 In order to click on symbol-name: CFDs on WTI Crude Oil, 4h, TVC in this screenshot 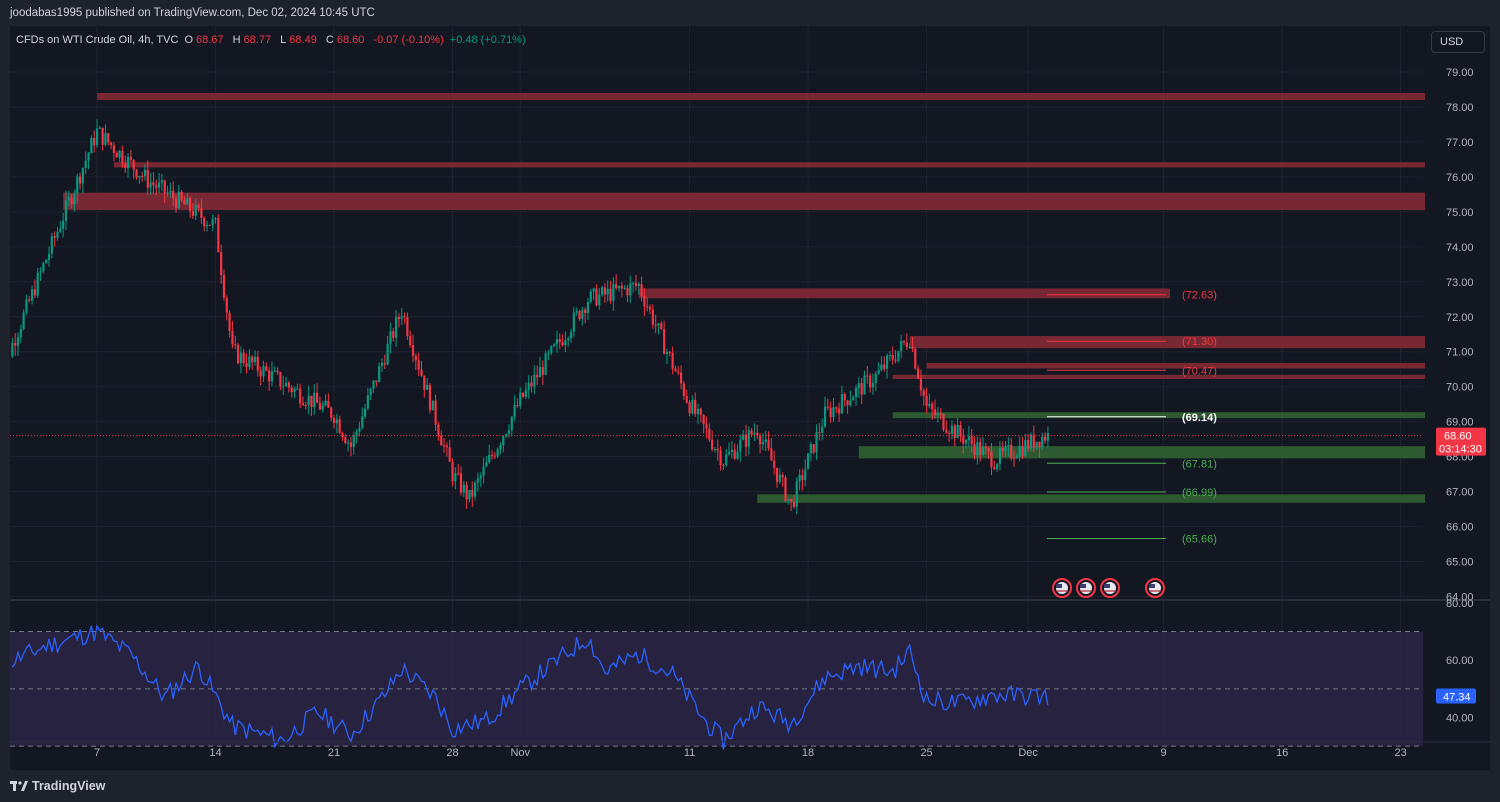, I will do `click(97, 40)`.